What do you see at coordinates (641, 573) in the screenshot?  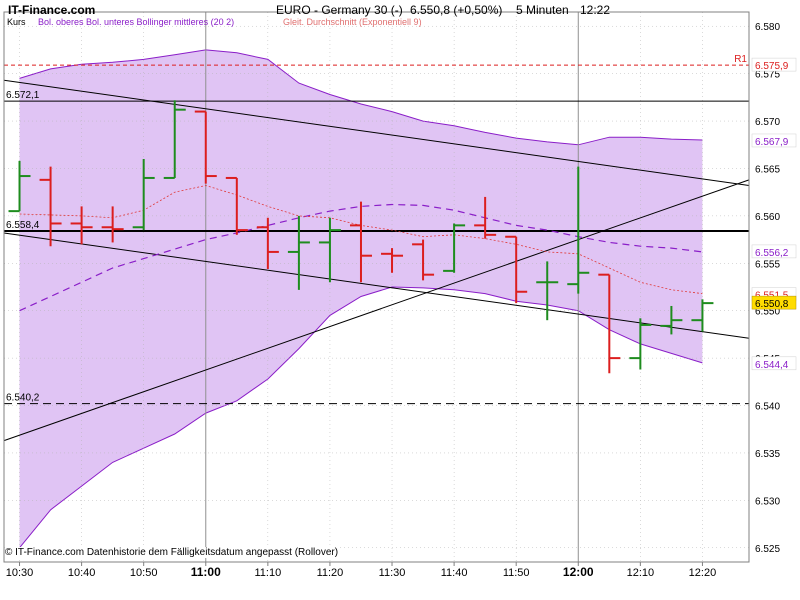 I see `x-tick-label: 12:10` at bounding box center [641, 573].